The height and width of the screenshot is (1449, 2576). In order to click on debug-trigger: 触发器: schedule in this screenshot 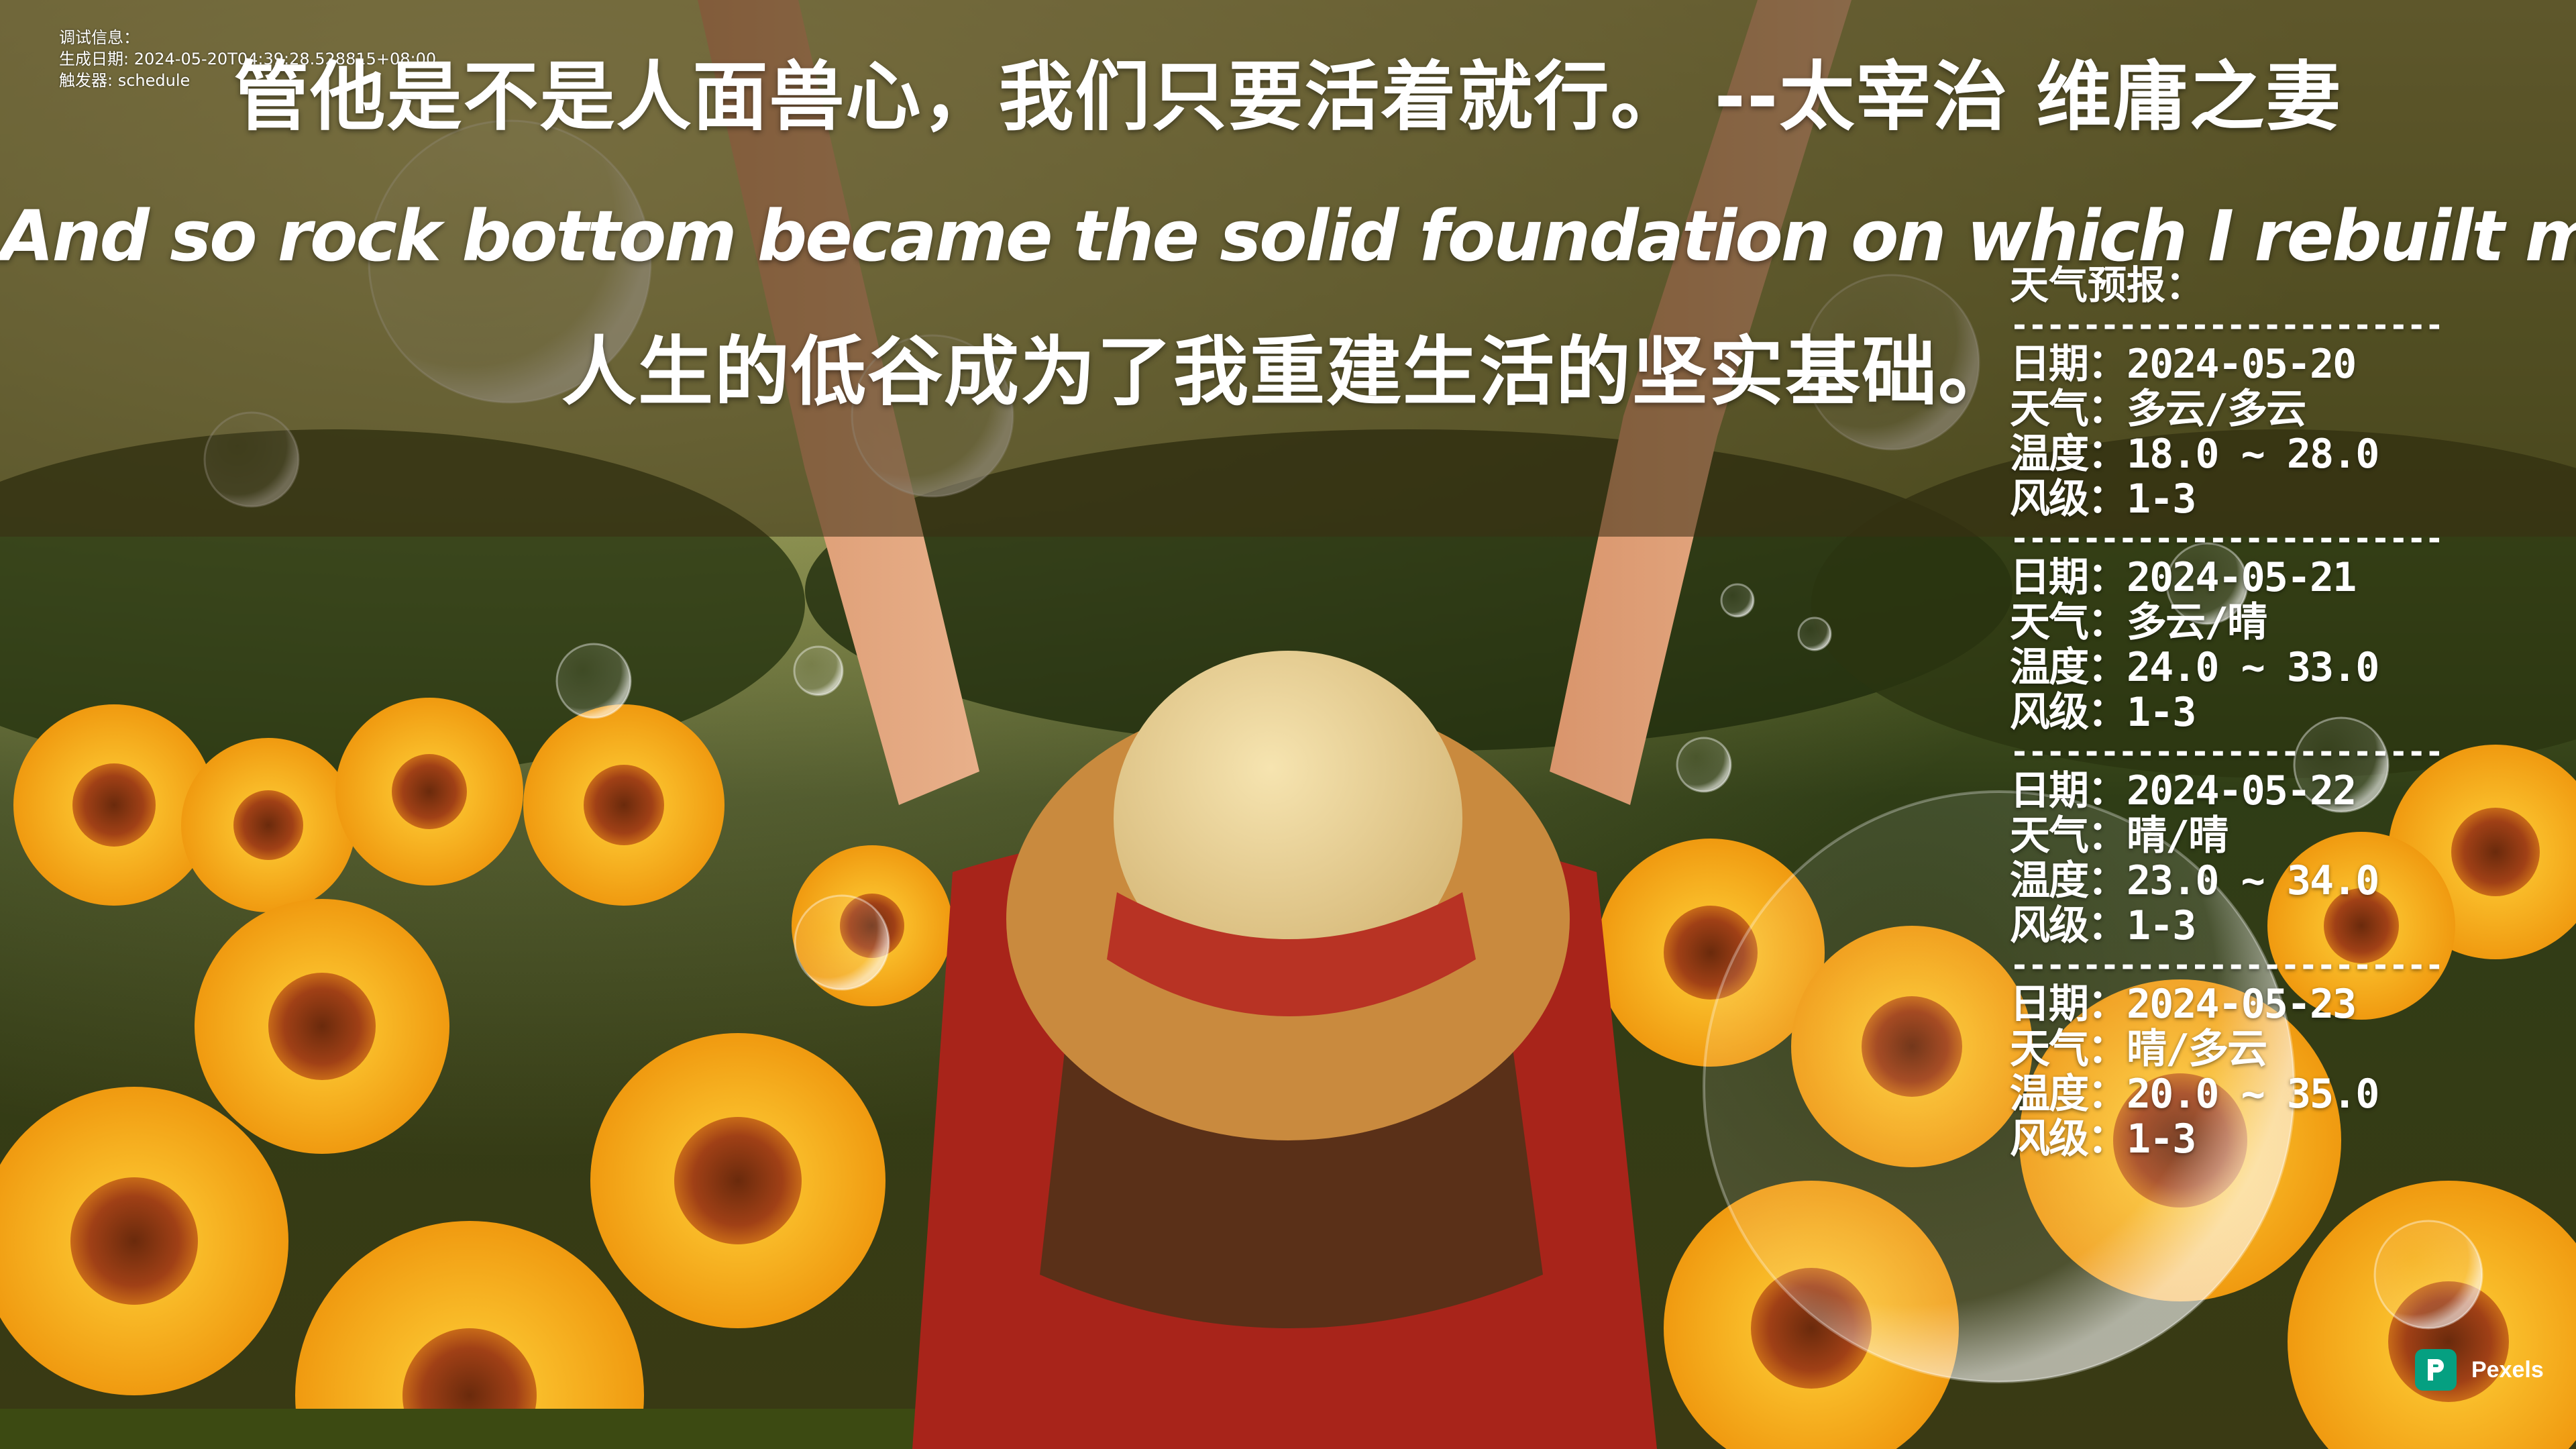, I will do `click(125, 80)`.